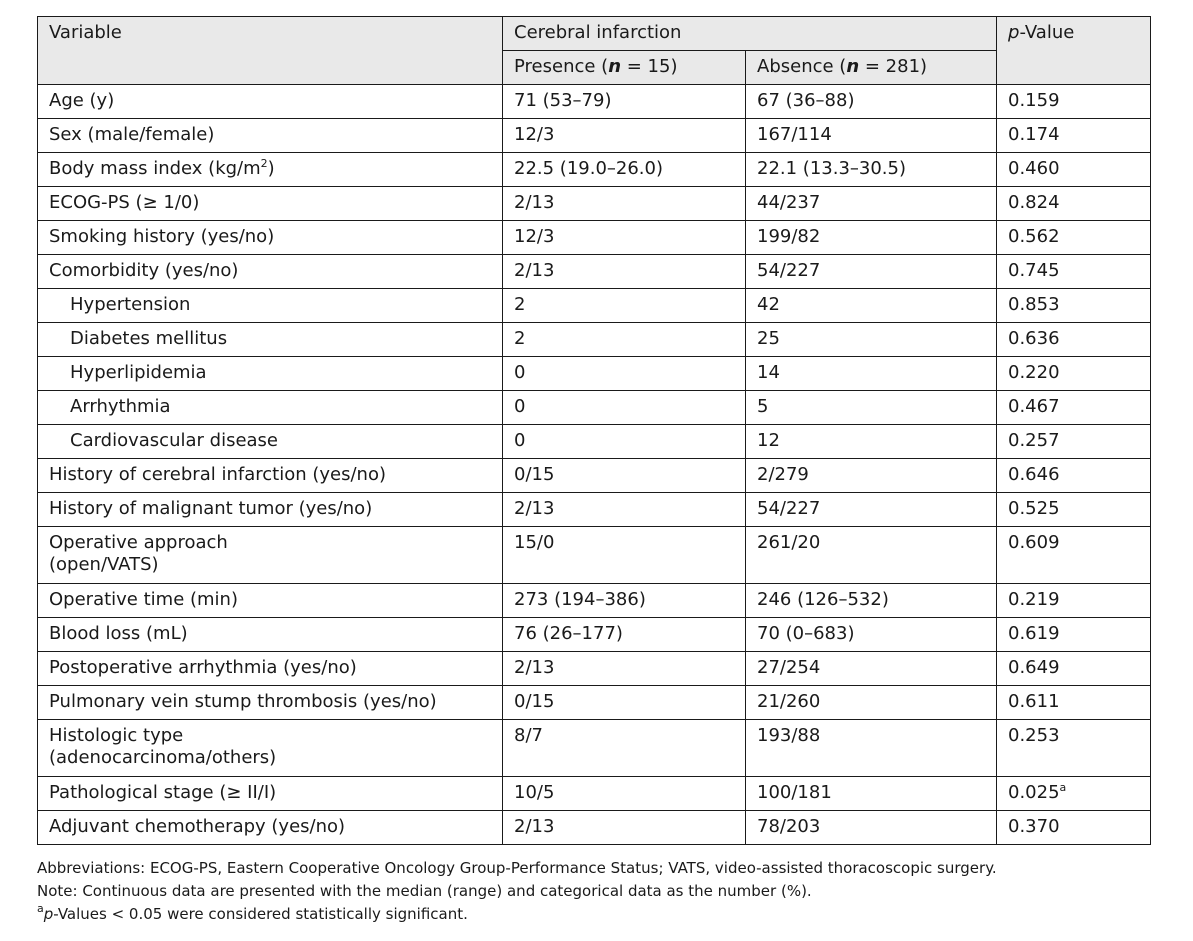  Describe the element at coordinates (1073, 555) in the screenshot. I see `cell-p-value: 0.609` at that location.